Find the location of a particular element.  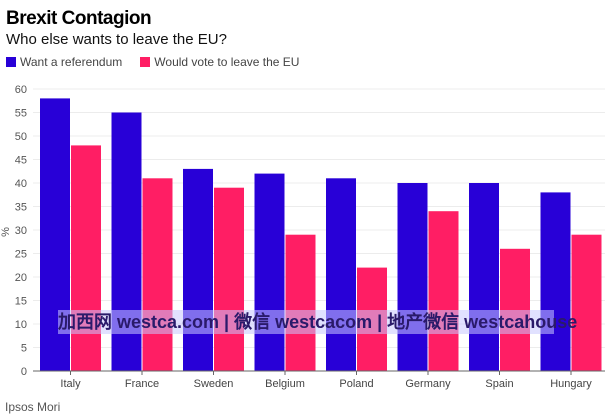

legend-item-leave: Would vote to leave the EU is located at coordinates (219, 62).